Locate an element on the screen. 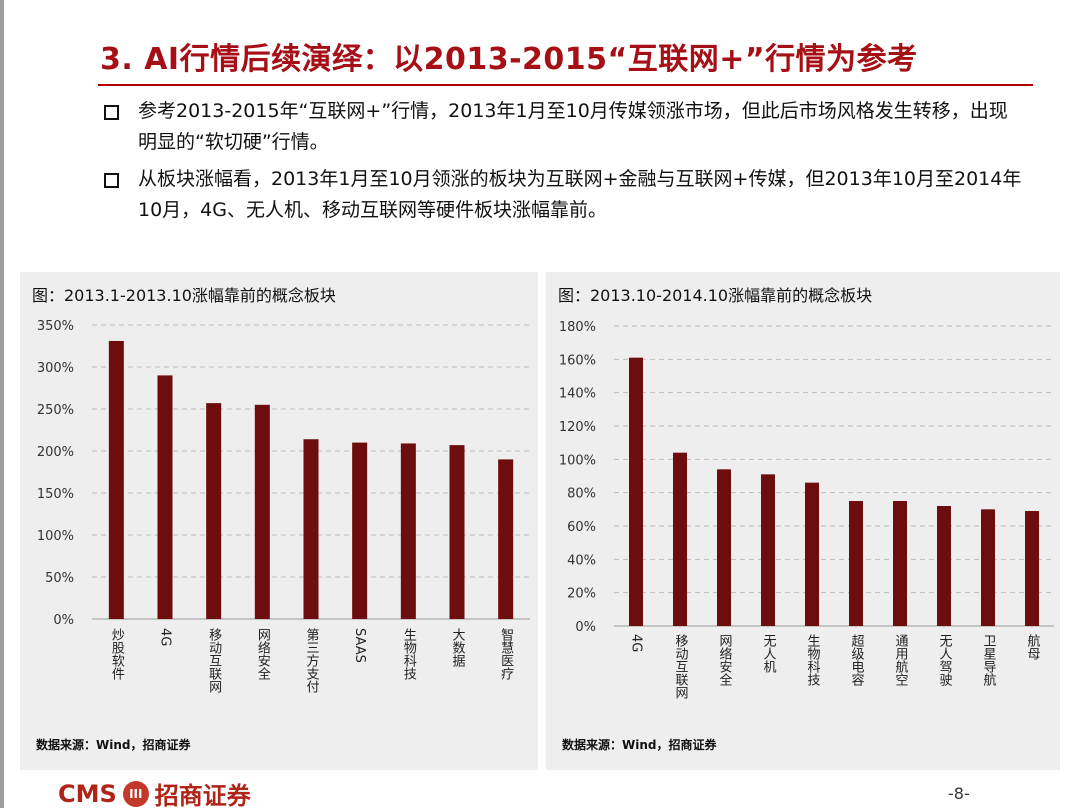  y-tick-label: 160% is located at coordinates (577, 360).